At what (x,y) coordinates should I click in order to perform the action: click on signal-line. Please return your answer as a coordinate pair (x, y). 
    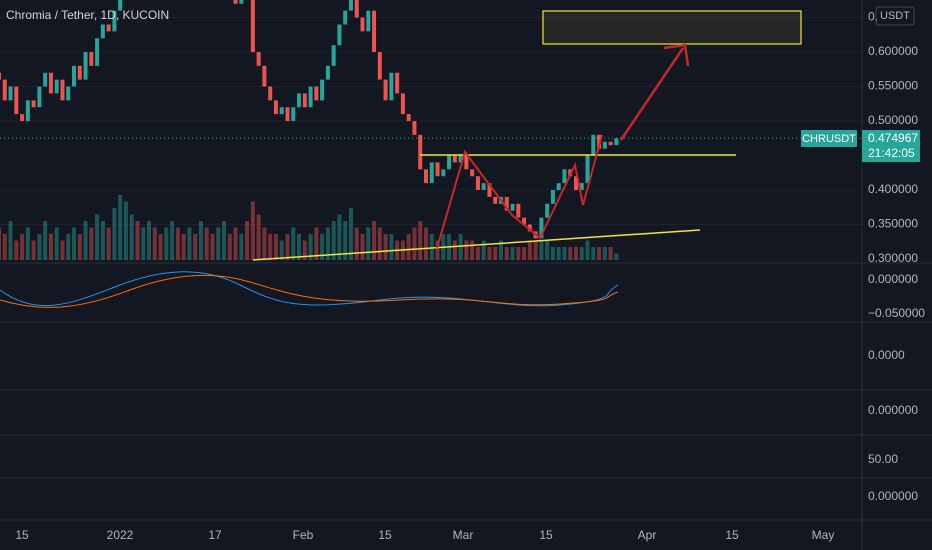
    Looking at the image, I should click on (309, 291).